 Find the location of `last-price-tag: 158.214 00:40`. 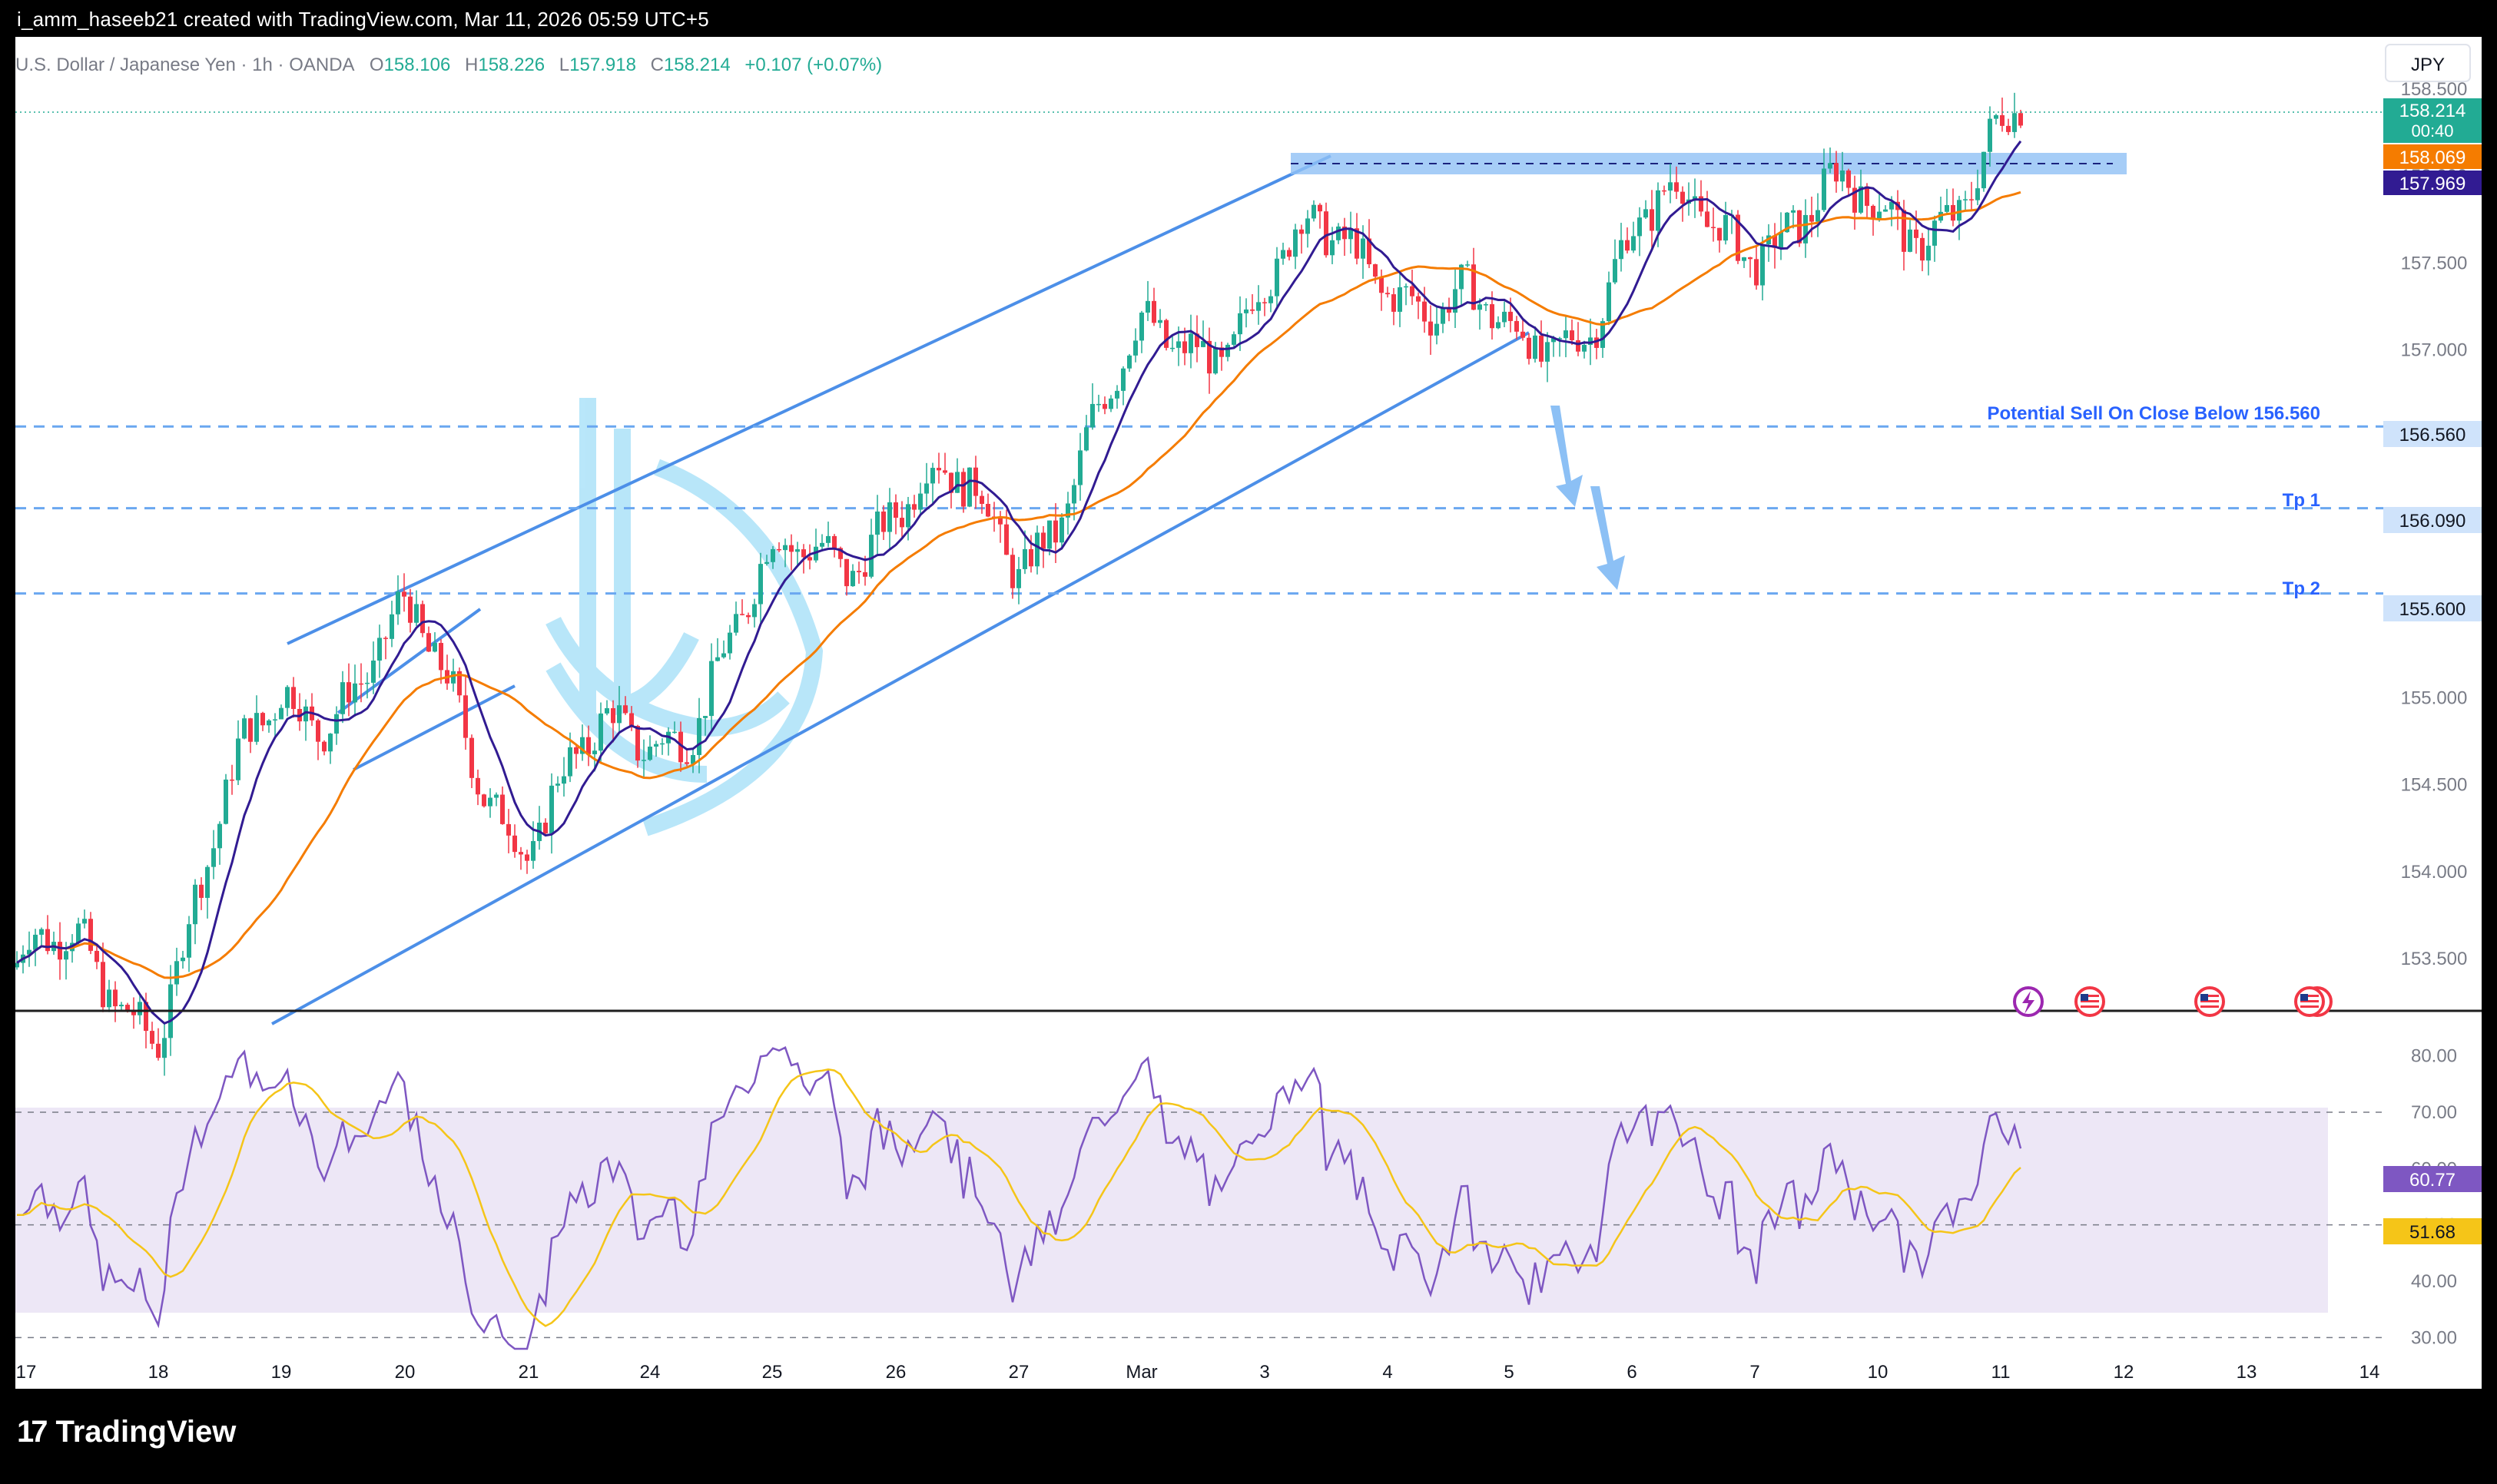

last-price-tag: 158.214 00:40 is located at coordinates (2432, 120).